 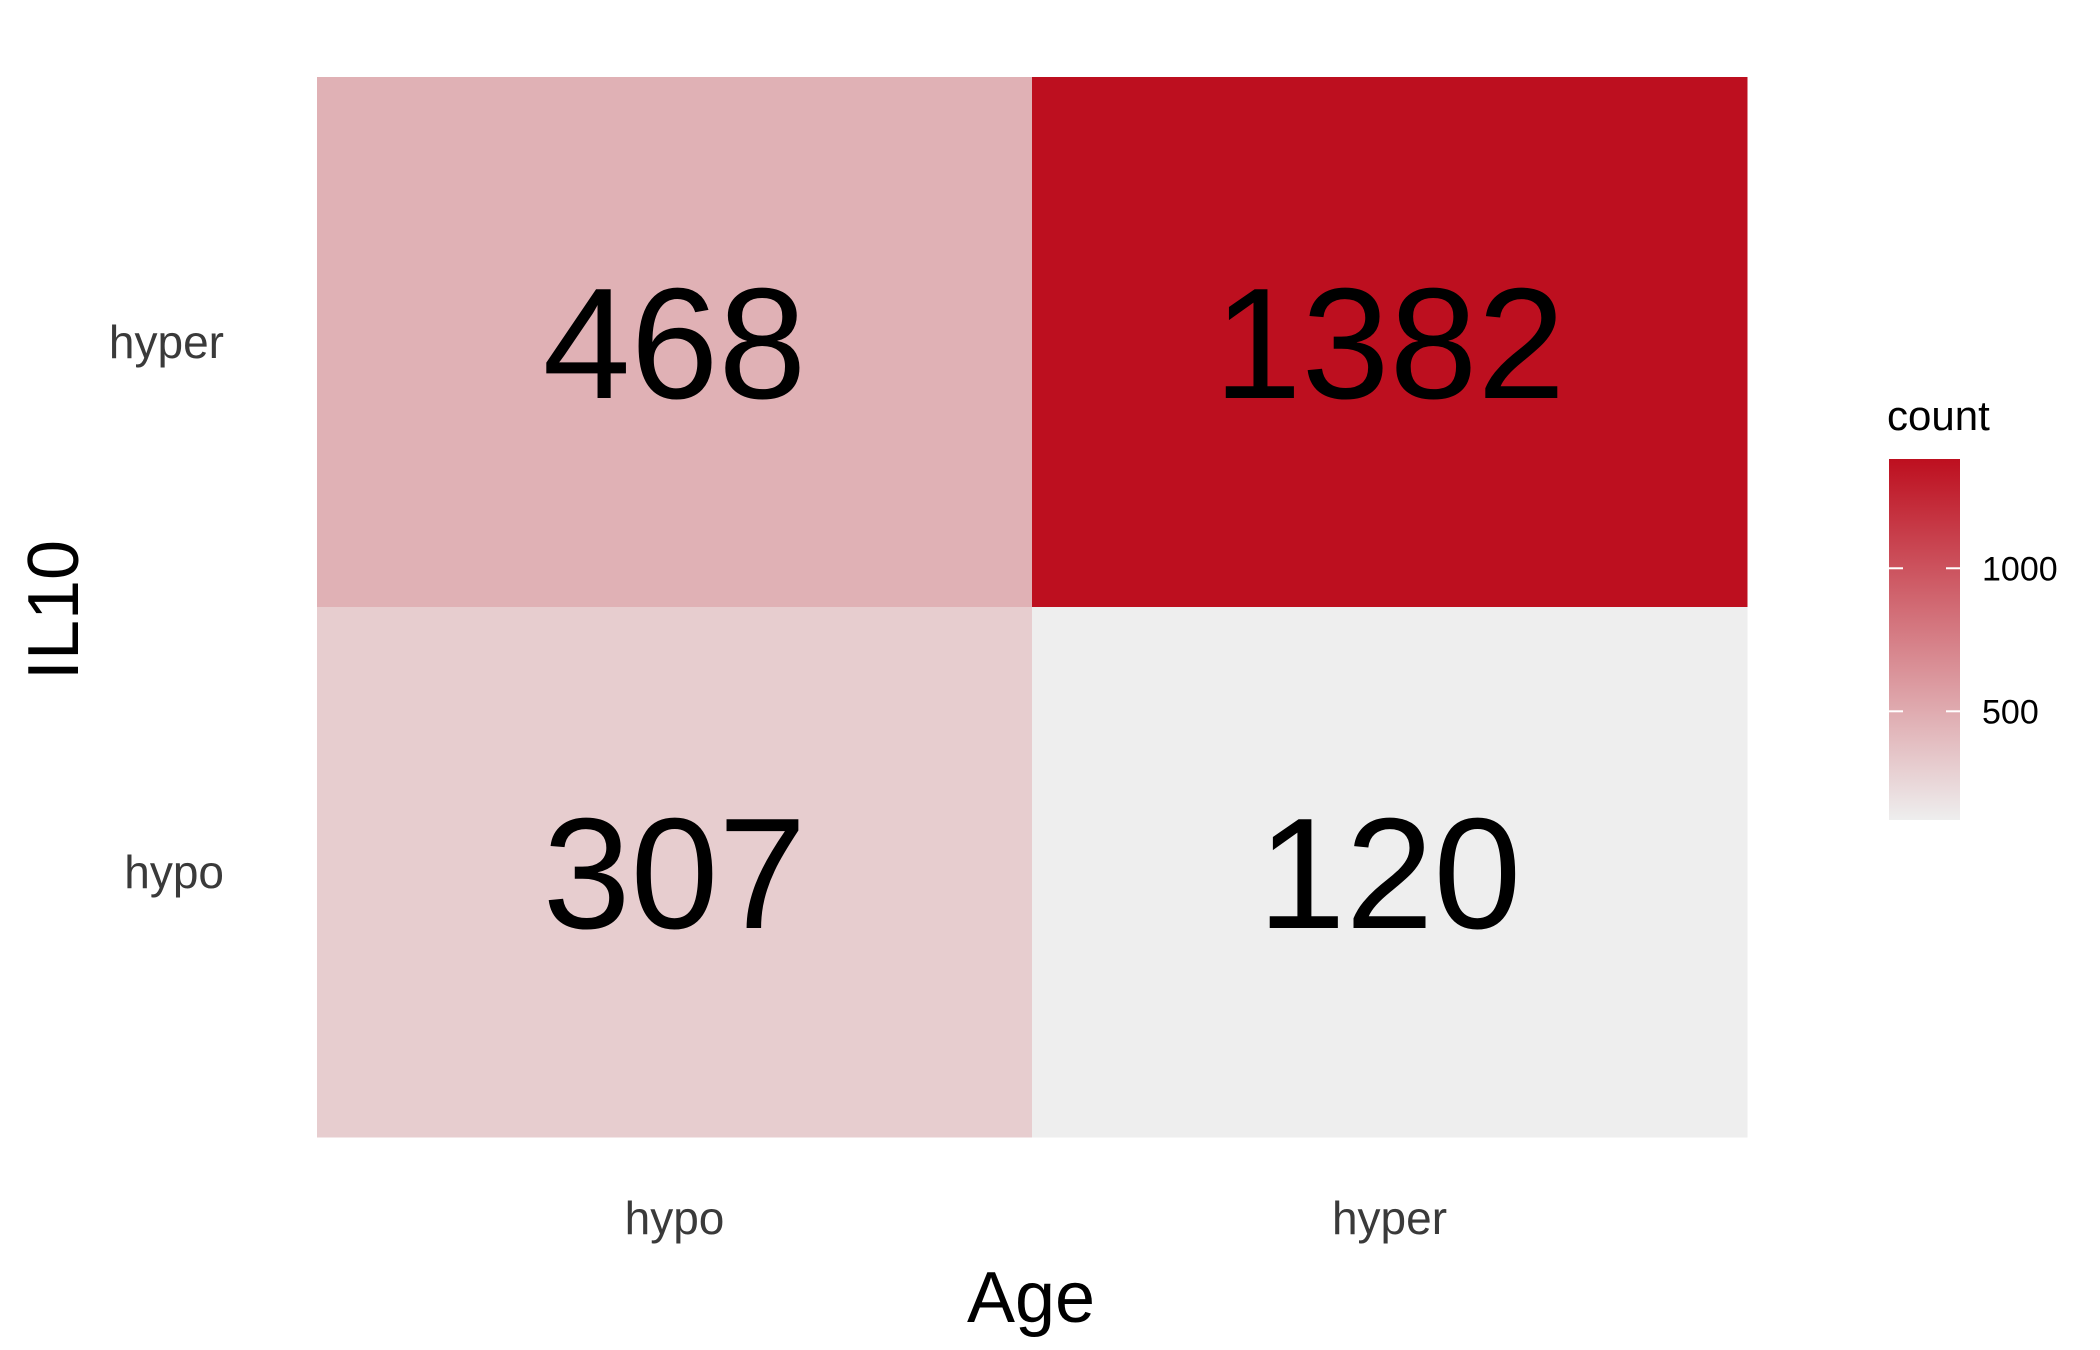 I want to click on cell-value-label: 1382, so click(x=1390, y=344).